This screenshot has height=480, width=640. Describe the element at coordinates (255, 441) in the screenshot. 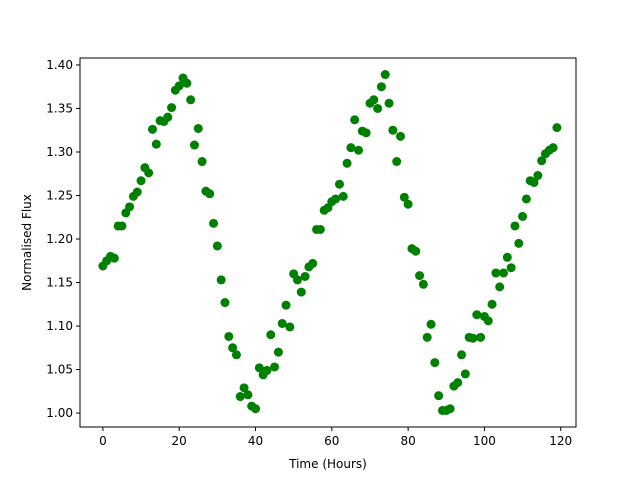

I see `x-tick-label: 40` at that location.